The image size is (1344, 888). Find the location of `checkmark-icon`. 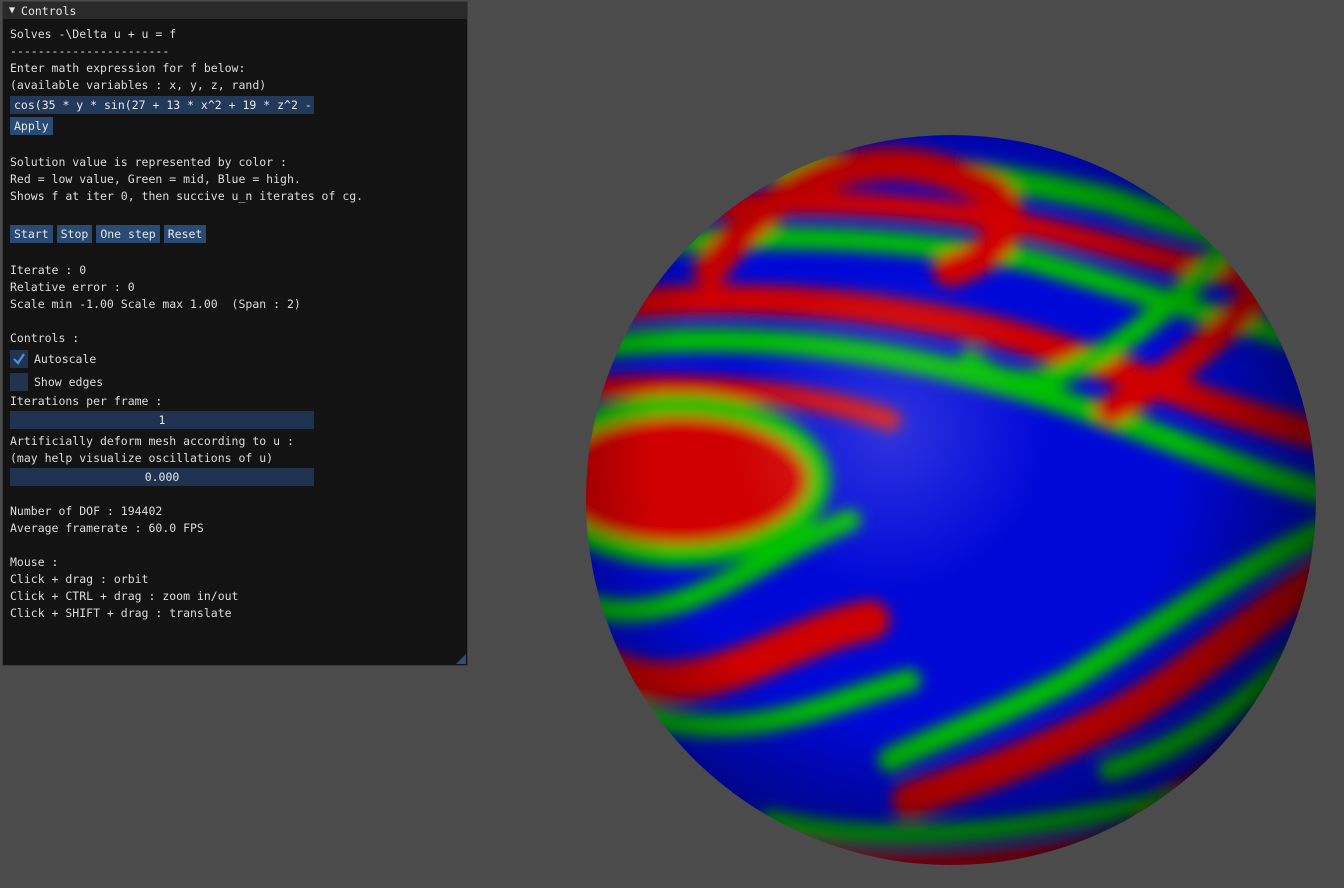

checkmark-icon is located at coordinates (19, 359).